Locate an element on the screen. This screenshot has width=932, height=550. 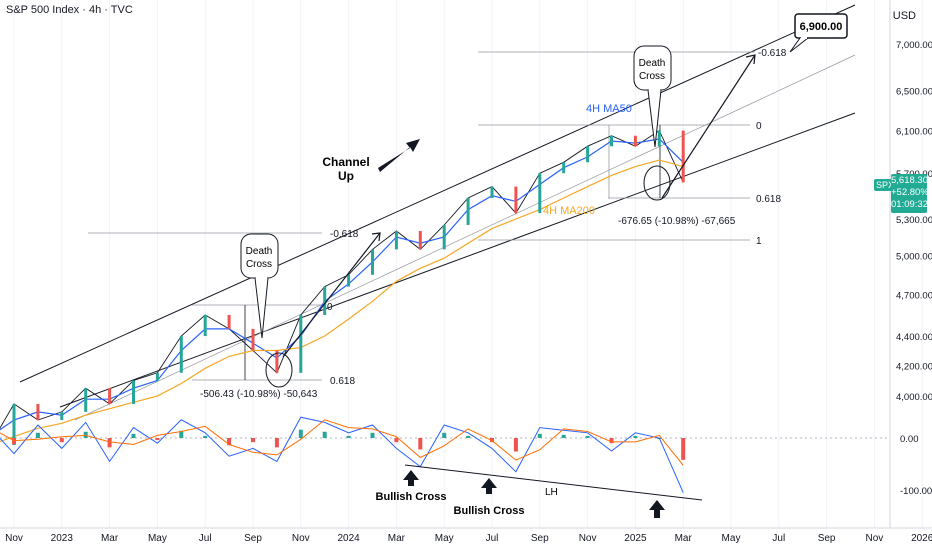
death-cross-callout-2023 is located at coordinates (259, 286).